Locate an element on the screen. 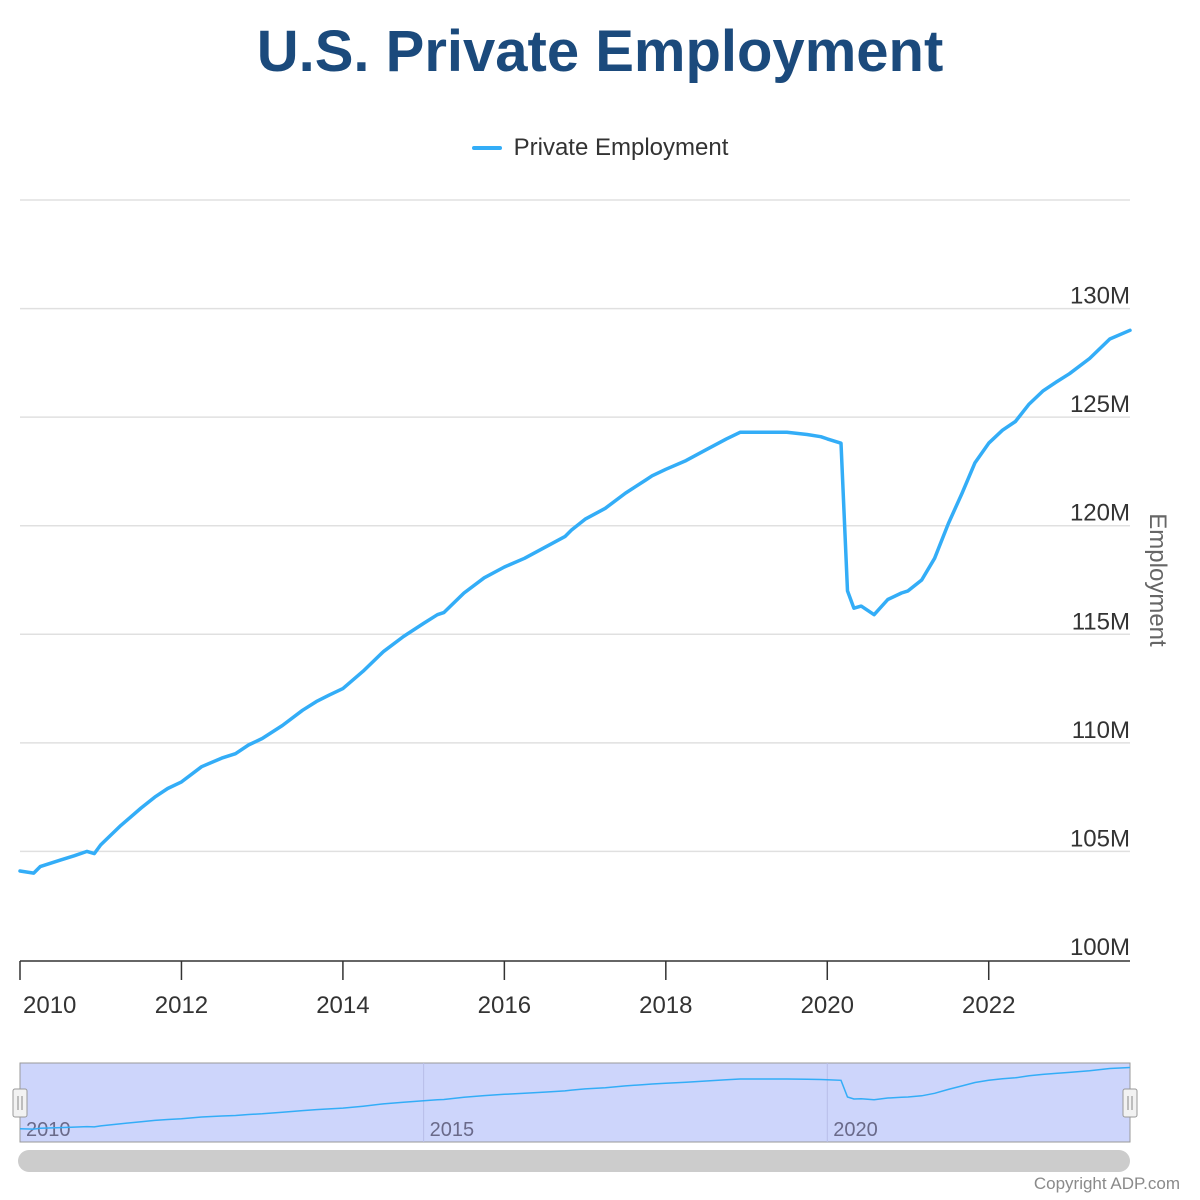 This screenshot has height=1200, width=1200. y-tick-label: 110M is located at coordinates (1101, 730).